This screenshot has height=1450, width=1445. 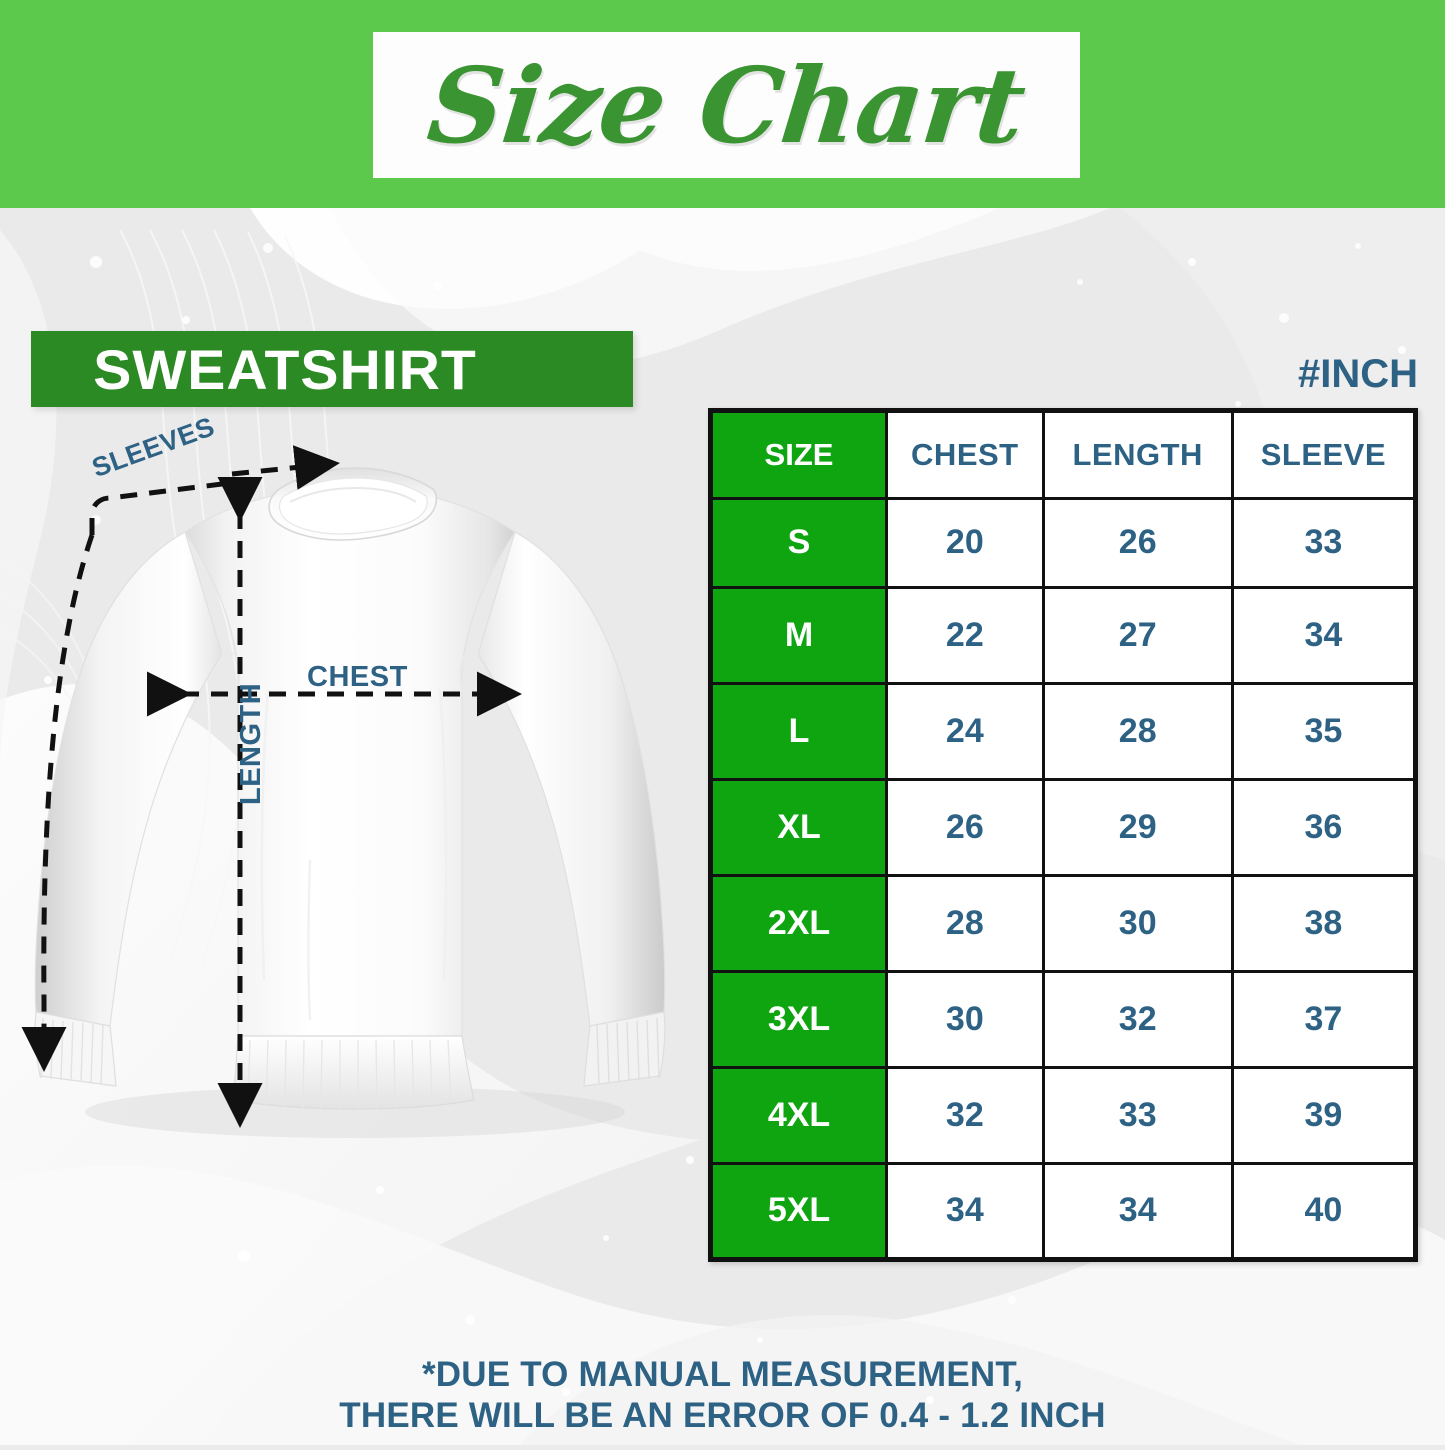 What do you see at coordinates (965, 731) in the screenshot?
I see `cell-chest: 24` at bounding box center [965, 731].